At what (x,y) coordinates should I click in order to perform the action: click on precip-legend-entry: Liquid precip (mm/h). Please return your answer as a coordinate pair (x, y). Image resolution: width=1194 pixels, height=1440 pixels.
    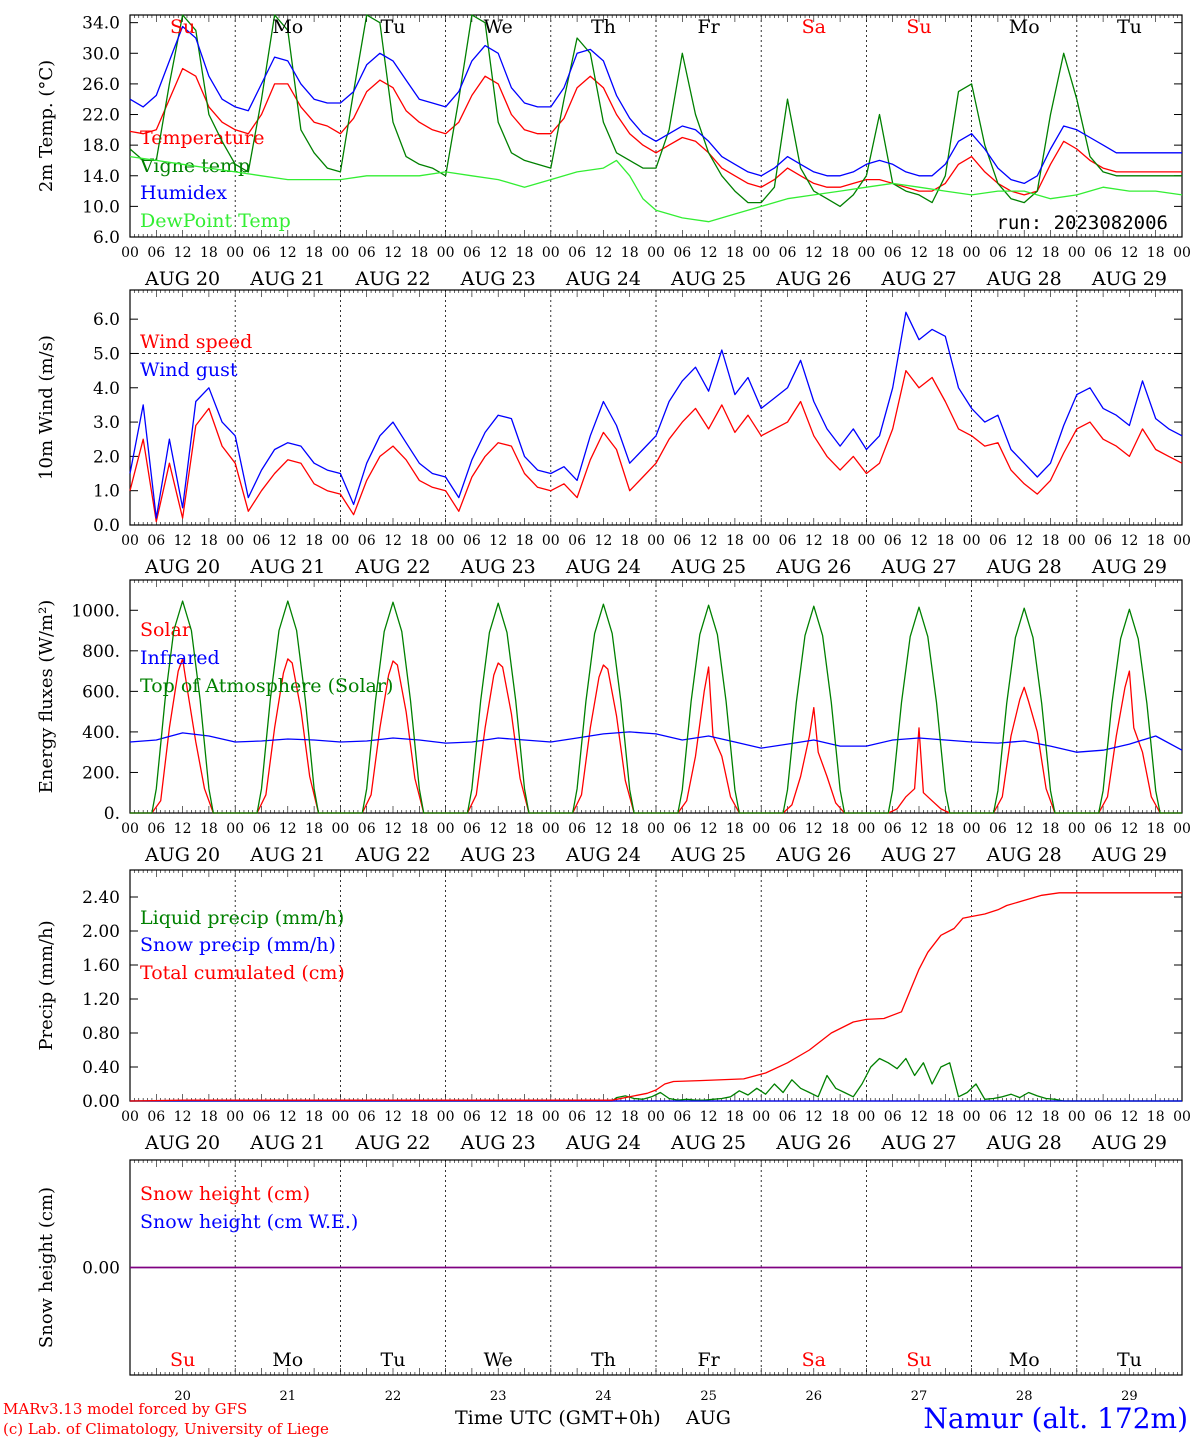
    Looking at the image, I should click on (242, 918).